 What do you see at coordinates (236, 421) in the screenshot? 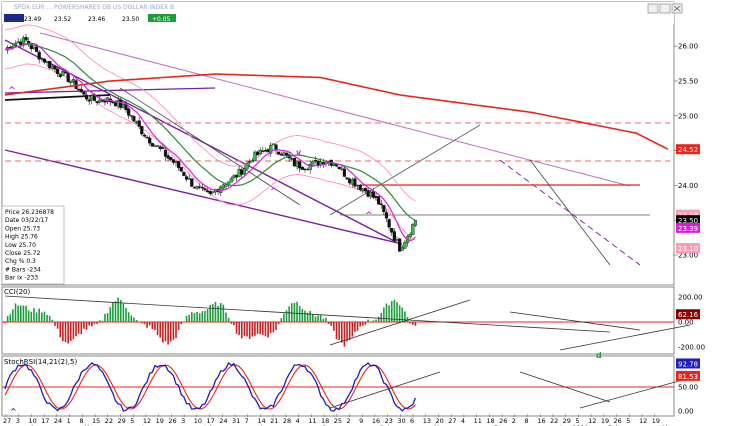
I see `x-tick-label: 31` at bounding box center [236, 421].